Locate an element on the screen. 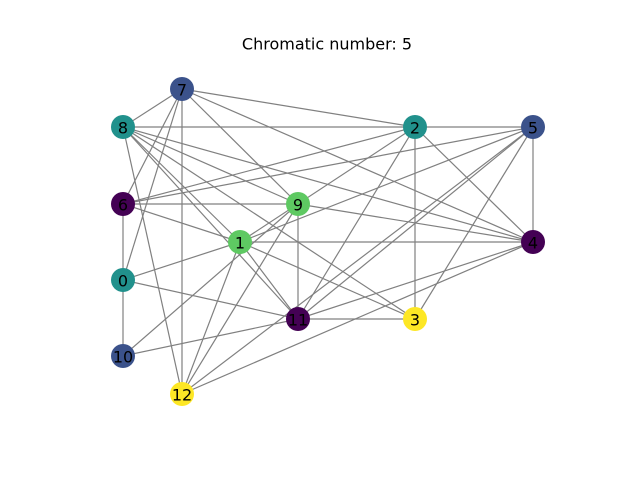 This screenshot has width=640, height=480. node-10: 10 is located at coordinates (123, 356).